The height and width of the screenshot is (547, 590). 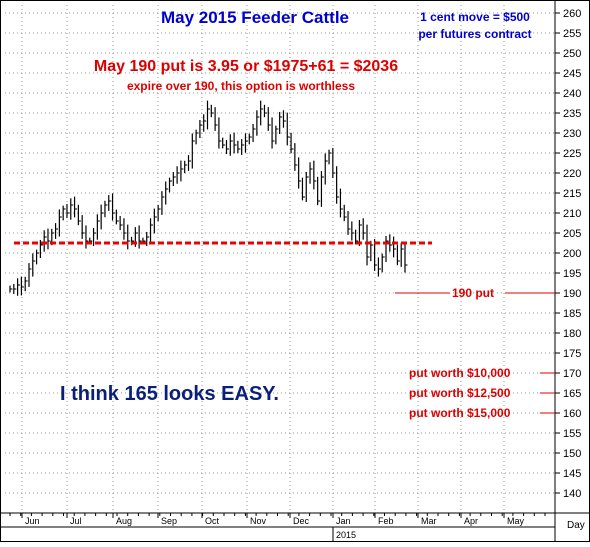 I want to click on y-tick-label: 260, so click(x=572, y=14).